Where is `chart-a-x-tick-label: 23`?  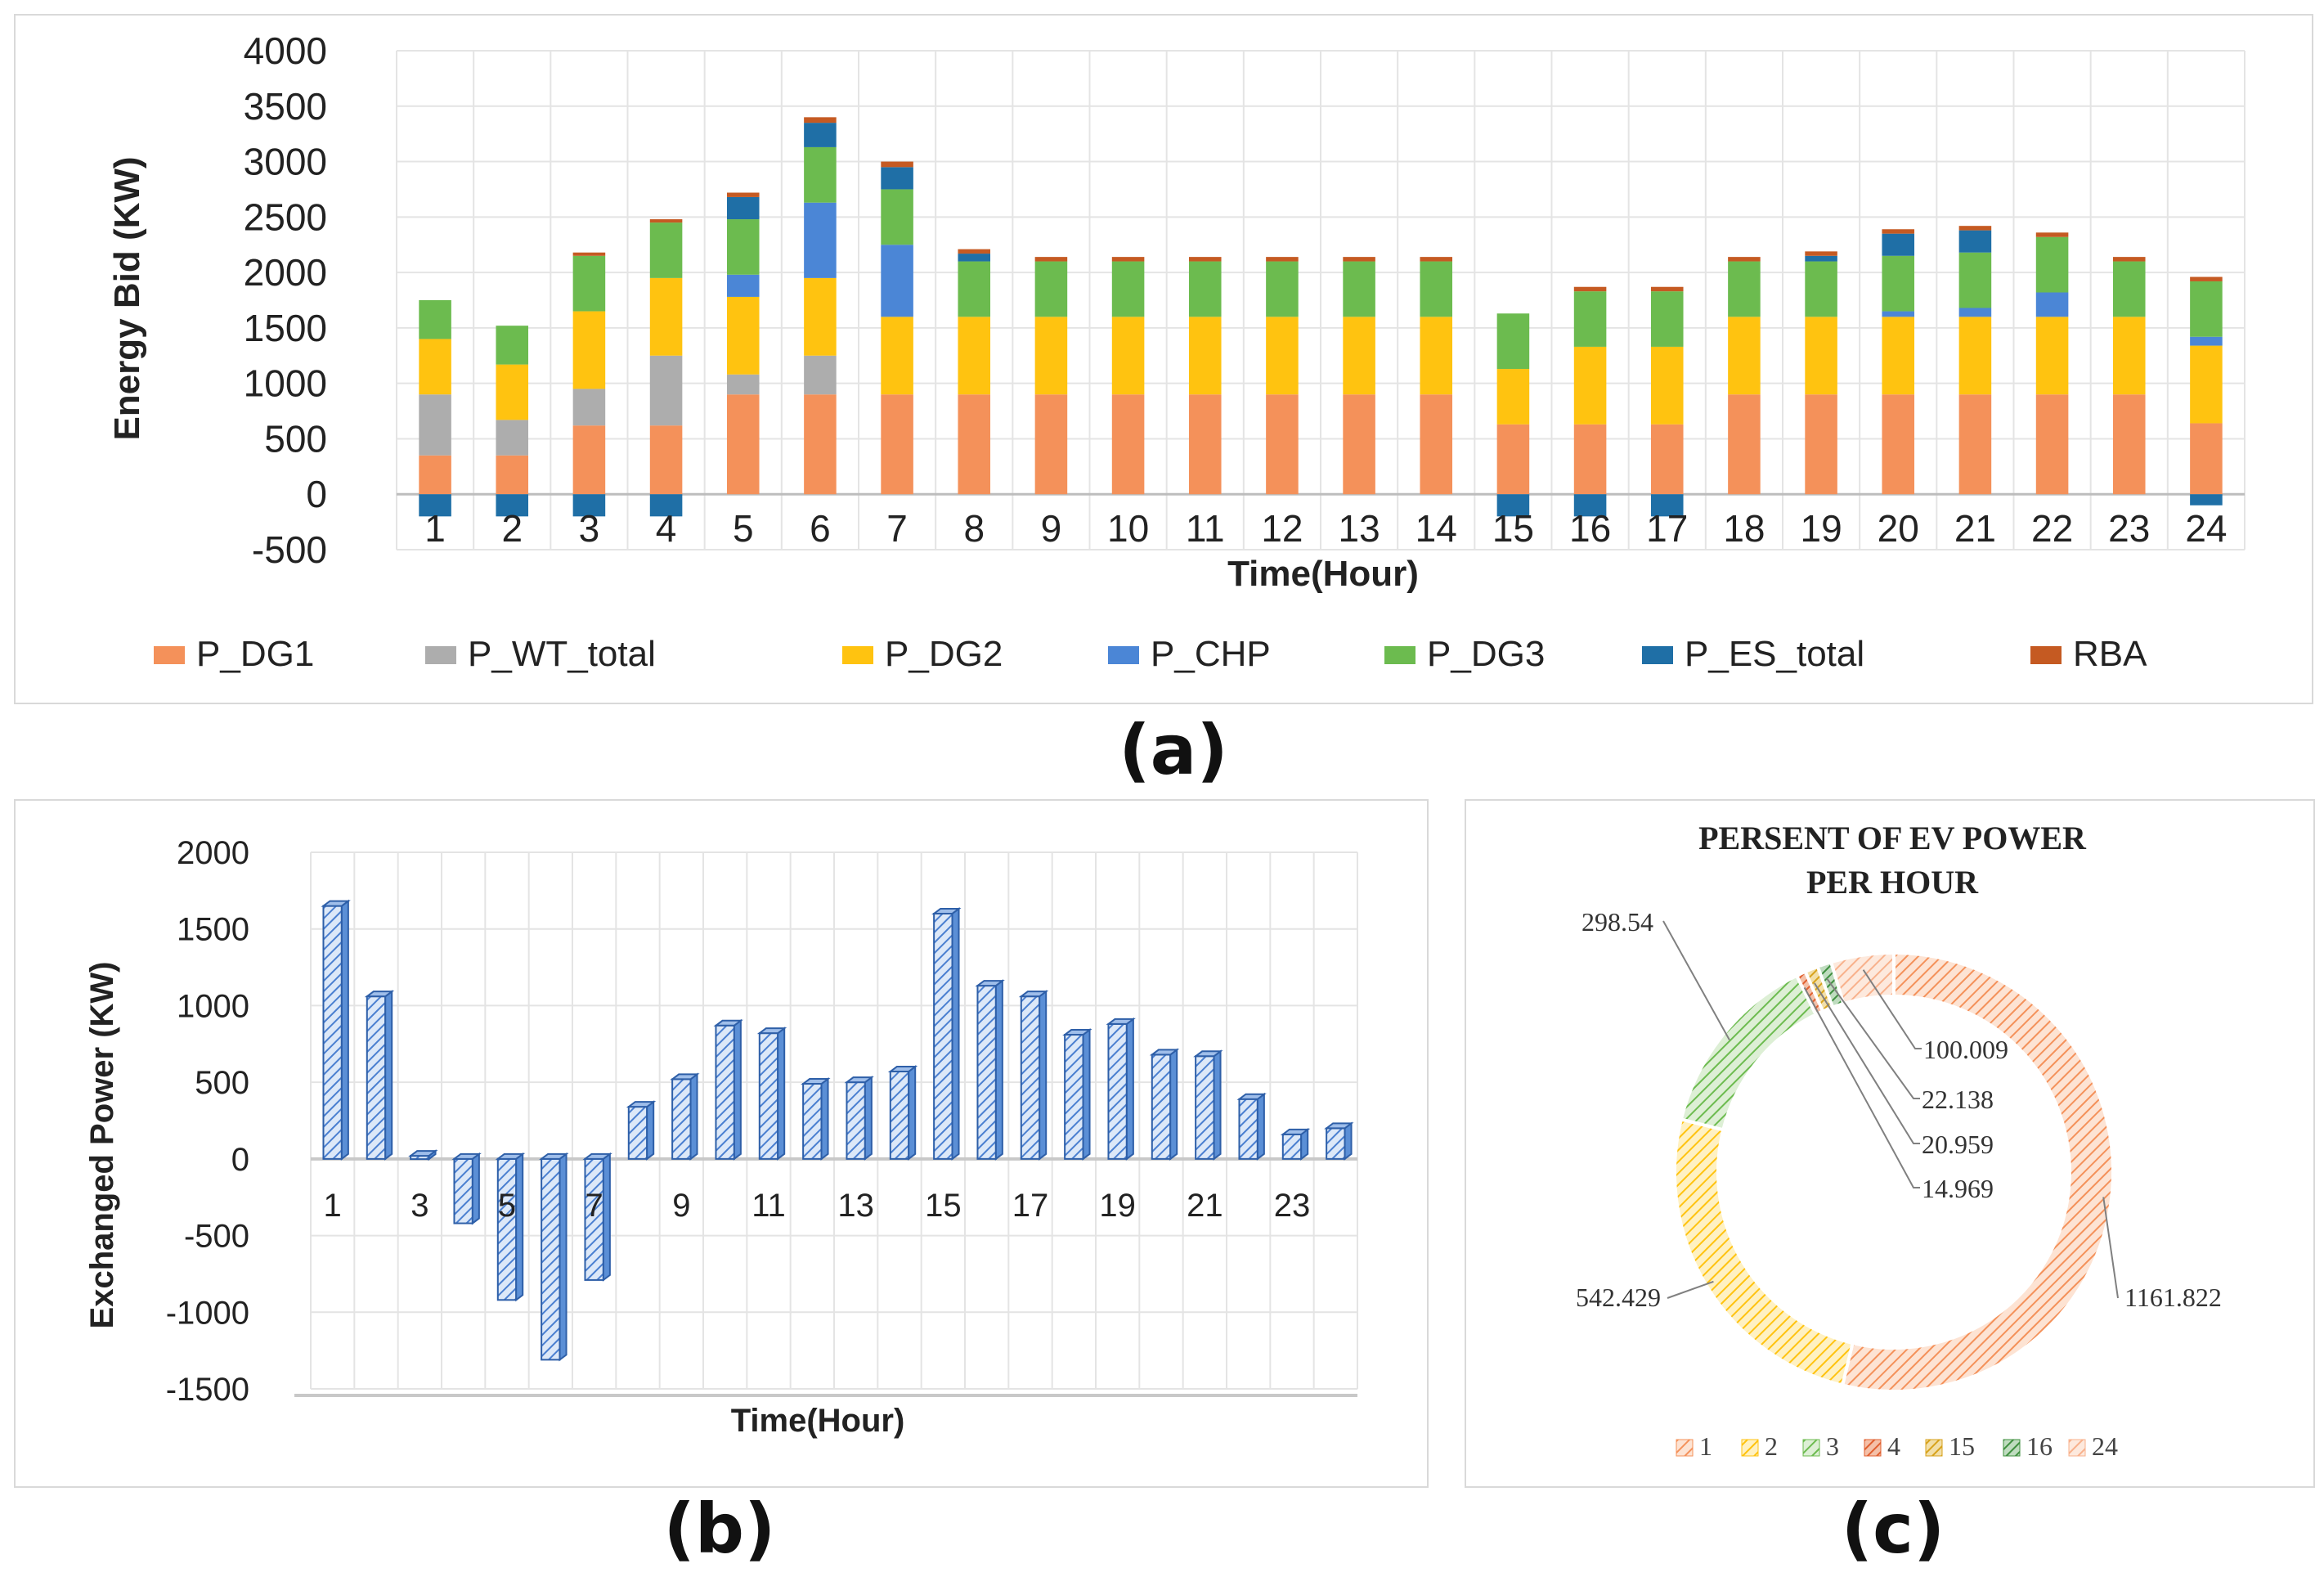 chart-a-x-tick-label: 23 is located at coordinates (2129, 528).